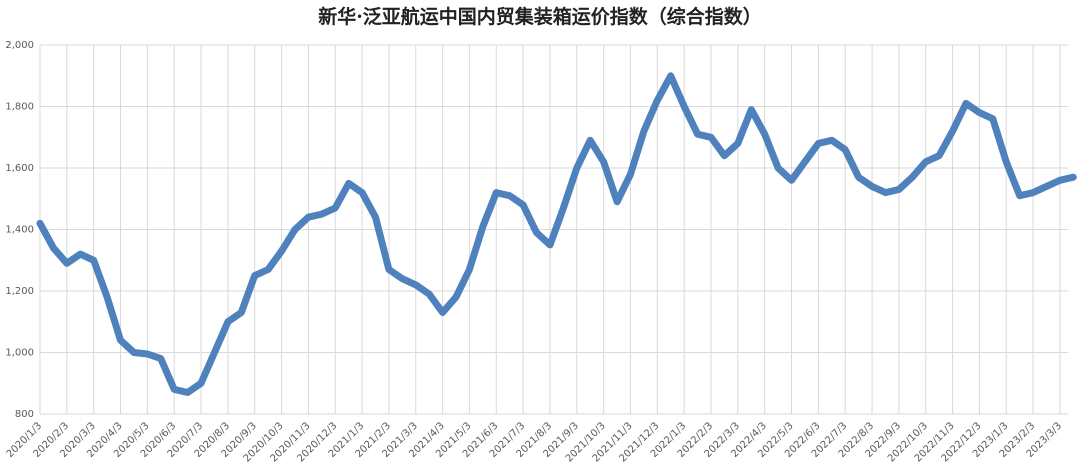 Image resolution: width=1080 pixels, height=466 pixels. What do you see at coordinates (19, 107) in the screenshot?
I see `y-tick-label: 1,800` at bounding box center [19, 107].